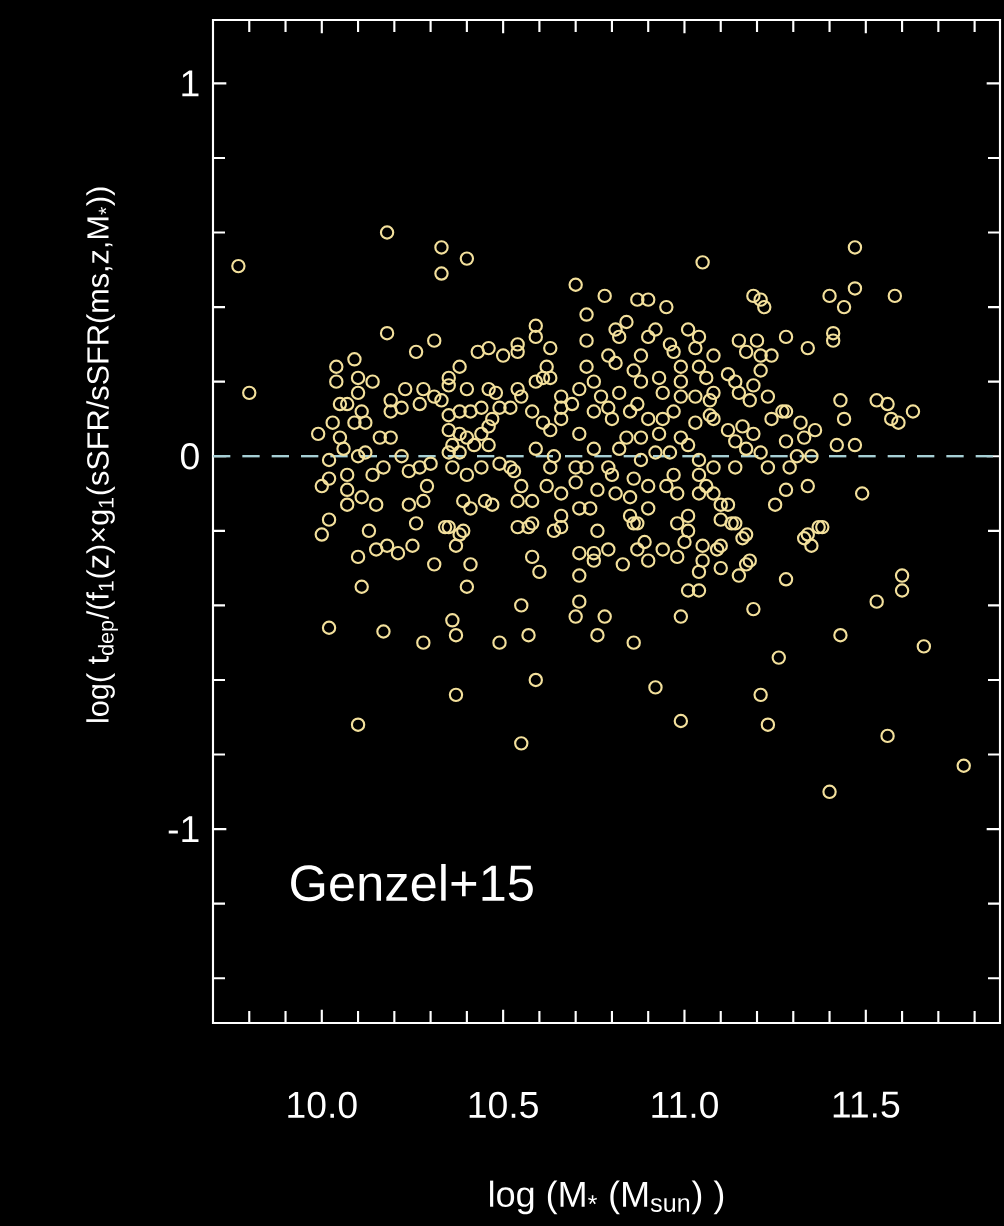 This screenshot has width=1004, height=1226. What do you see at coordinates (102, 454) in the screenshot?
I see `text: log( t$_{dep}$/(f$_{1}$(z)×g$_{1}$(sSFR/sSFR(ms,z,M$_{*}$))` at bounding box center [102, 454].